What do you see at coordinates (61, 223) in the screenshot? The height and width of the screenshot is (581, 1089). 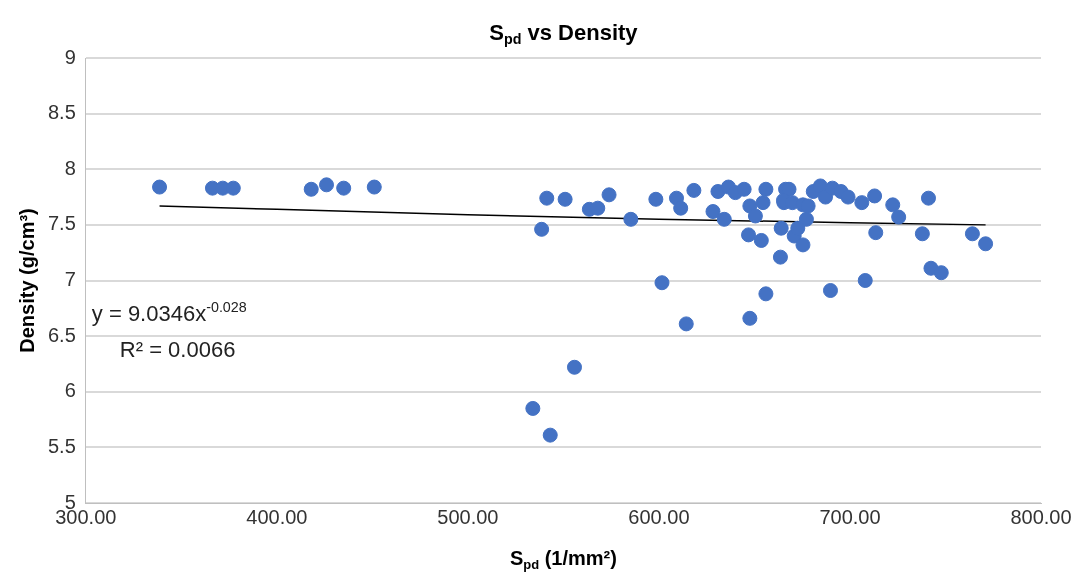 I see `y-tick-label: 7.5` at bounding box center [61, 223].